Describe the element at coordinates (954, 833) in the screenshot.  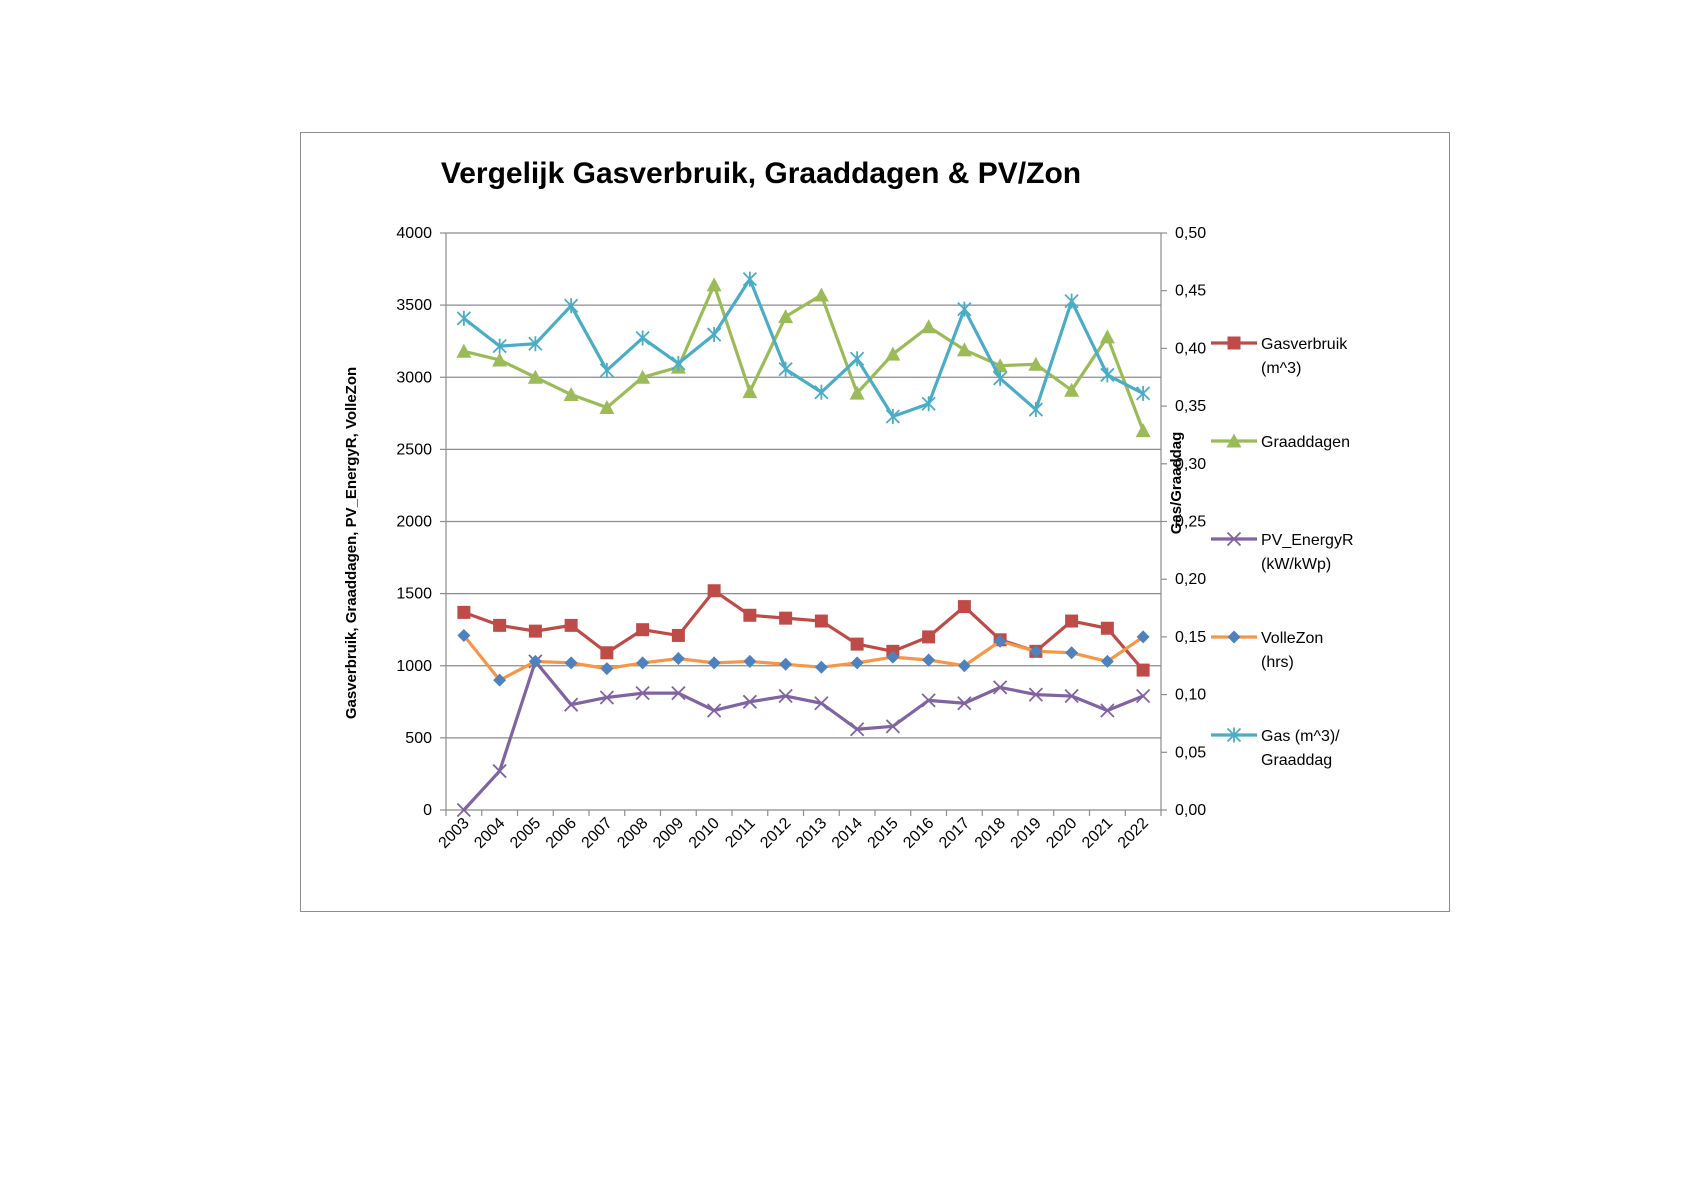
I see `x-tick-label: 2017` at that location.